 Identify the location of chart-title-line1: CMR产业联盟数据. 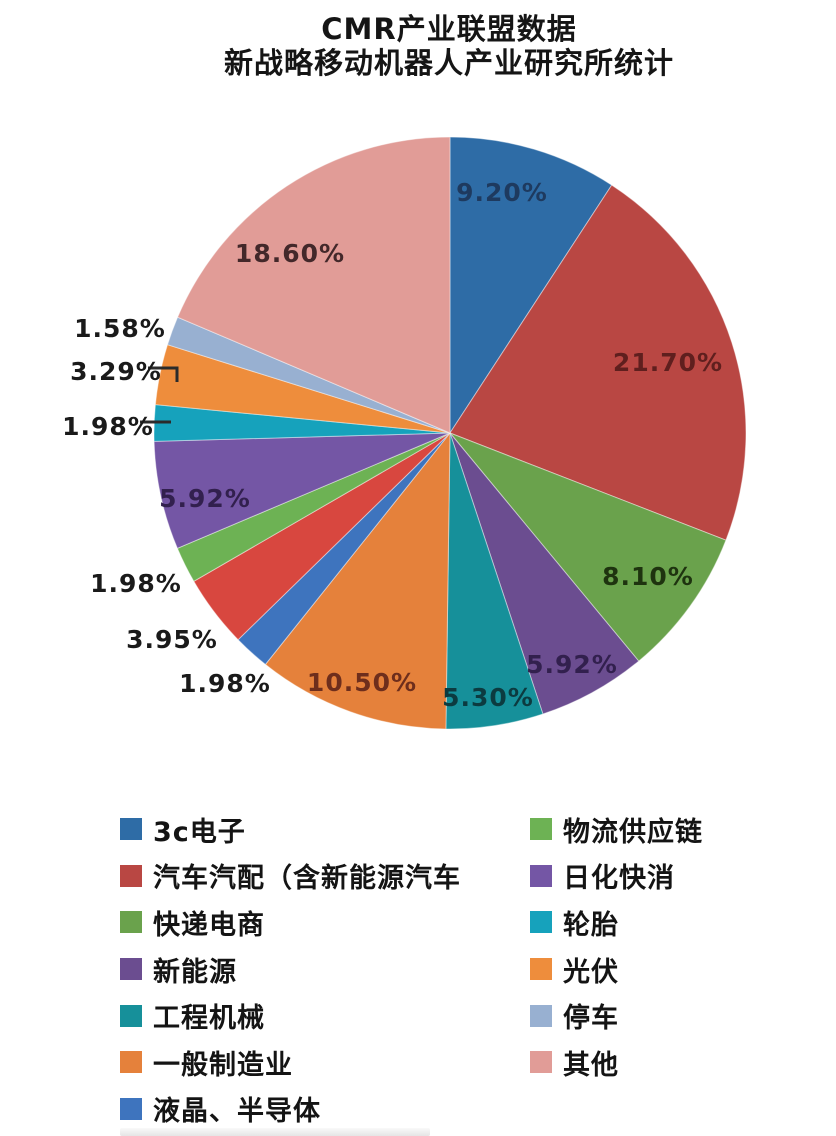
(449, 29).